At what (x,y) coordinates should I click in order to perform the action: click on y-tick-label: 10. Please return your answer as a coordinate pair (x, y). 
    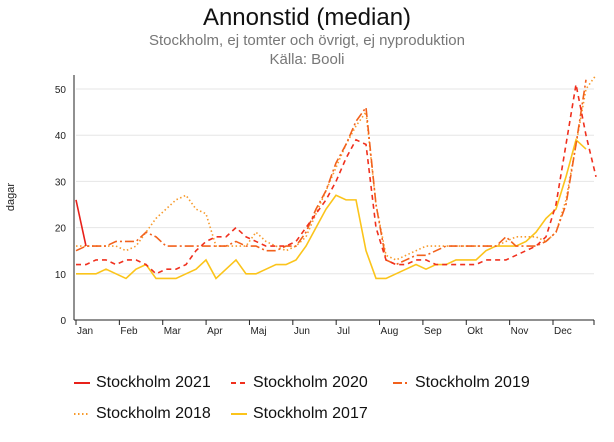
    Looking at the image, I should click on (61, 275).